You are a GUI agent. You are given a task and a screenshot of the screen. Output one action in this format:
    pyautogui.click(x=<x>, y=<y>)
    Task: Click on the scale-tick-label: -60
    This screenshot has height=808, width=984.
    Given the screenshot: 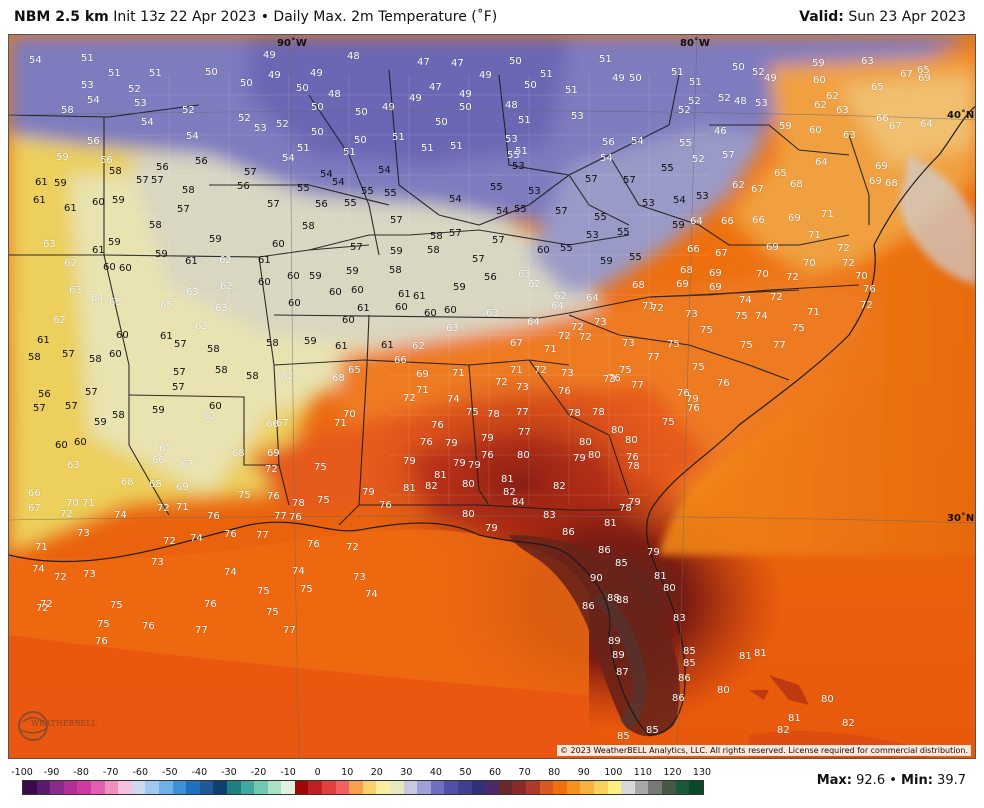 What is the action you would take?
    pyautogui.click(x=140, y=772)
    